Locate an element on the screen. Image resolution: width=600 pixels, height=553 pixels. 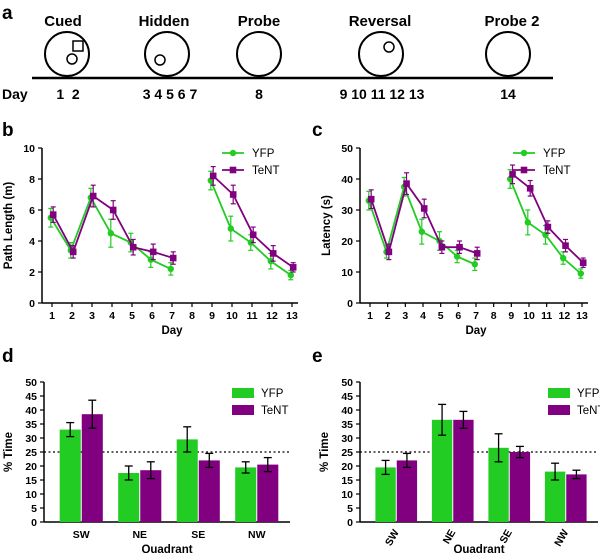
x-tick-label: 13 is located at coordinates (582, 316).